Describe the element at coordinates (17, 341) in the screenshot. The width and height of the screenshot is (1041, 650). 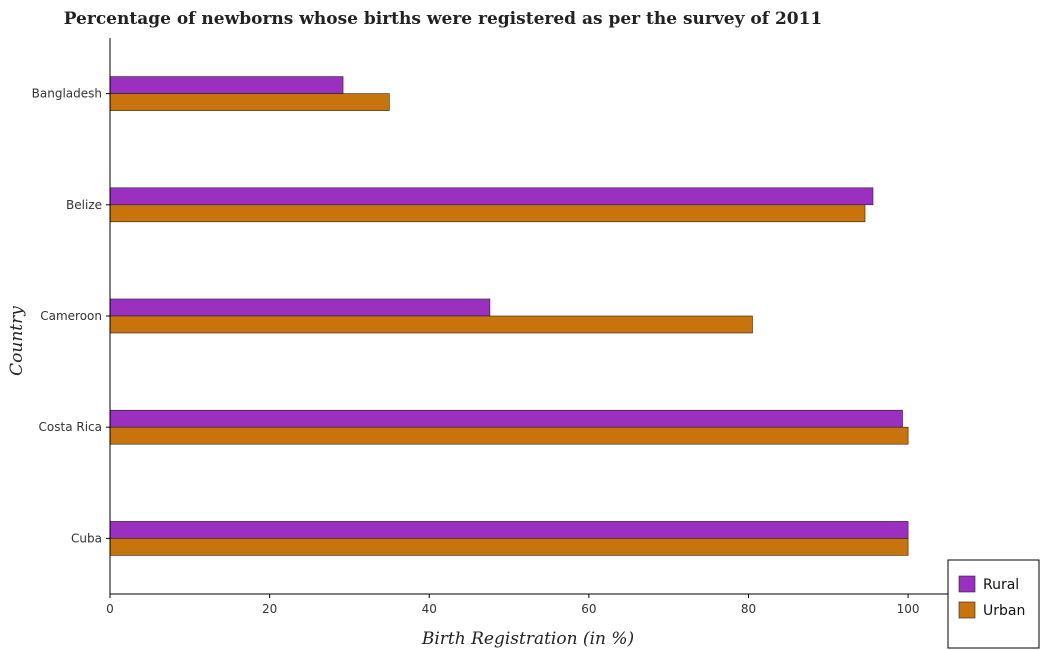
I see `y-axis-title: Country` at that location.